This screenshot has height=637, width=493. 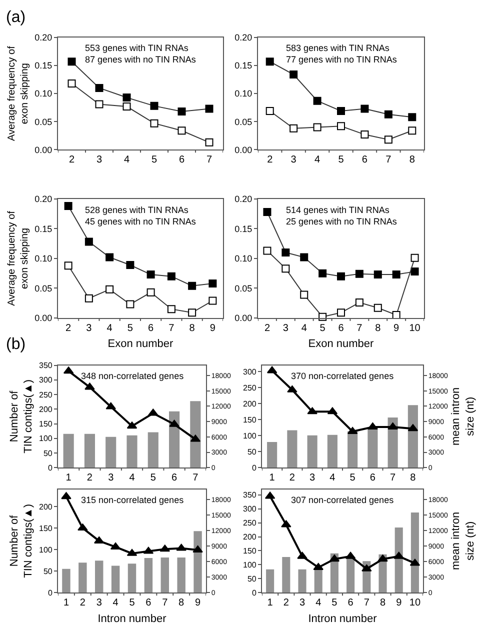 What do you see at coordinates (243, 288) in the screenshot?
I see `y-tick-label: 0.05` at bounding box center [243, 288].